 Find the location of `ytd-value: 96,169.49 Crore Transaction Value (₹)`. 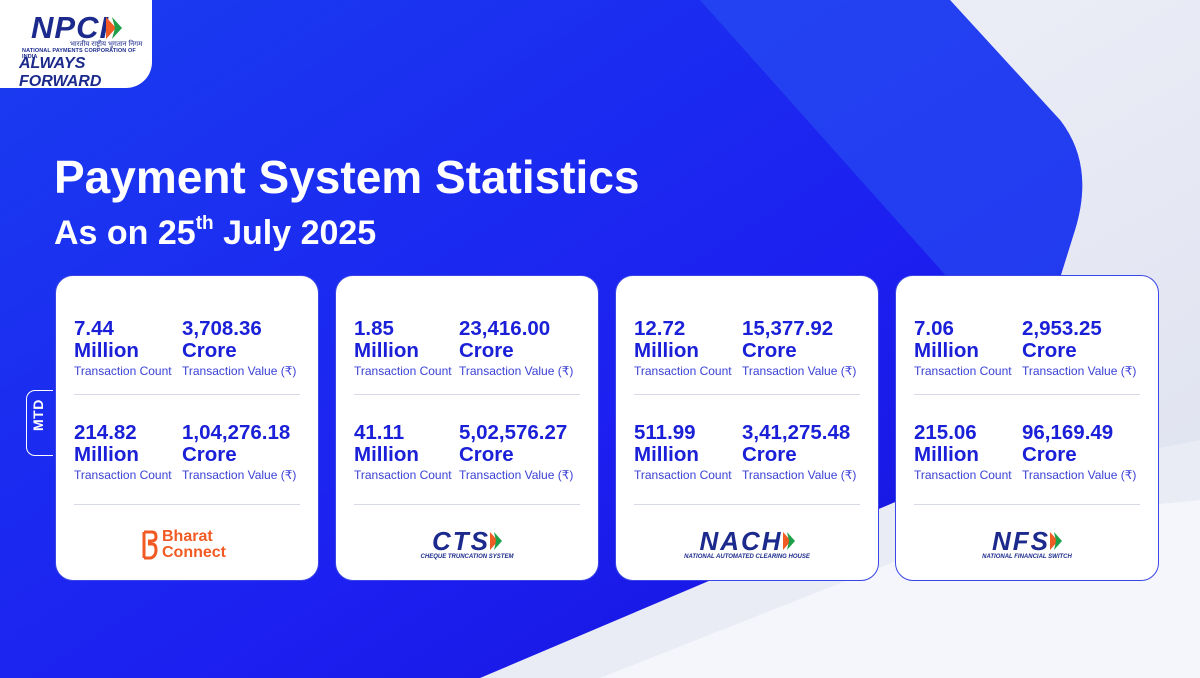

ytd-value: 96,169.49 Crore Transaction Value (₹) is located at coordinates (1079, 452).